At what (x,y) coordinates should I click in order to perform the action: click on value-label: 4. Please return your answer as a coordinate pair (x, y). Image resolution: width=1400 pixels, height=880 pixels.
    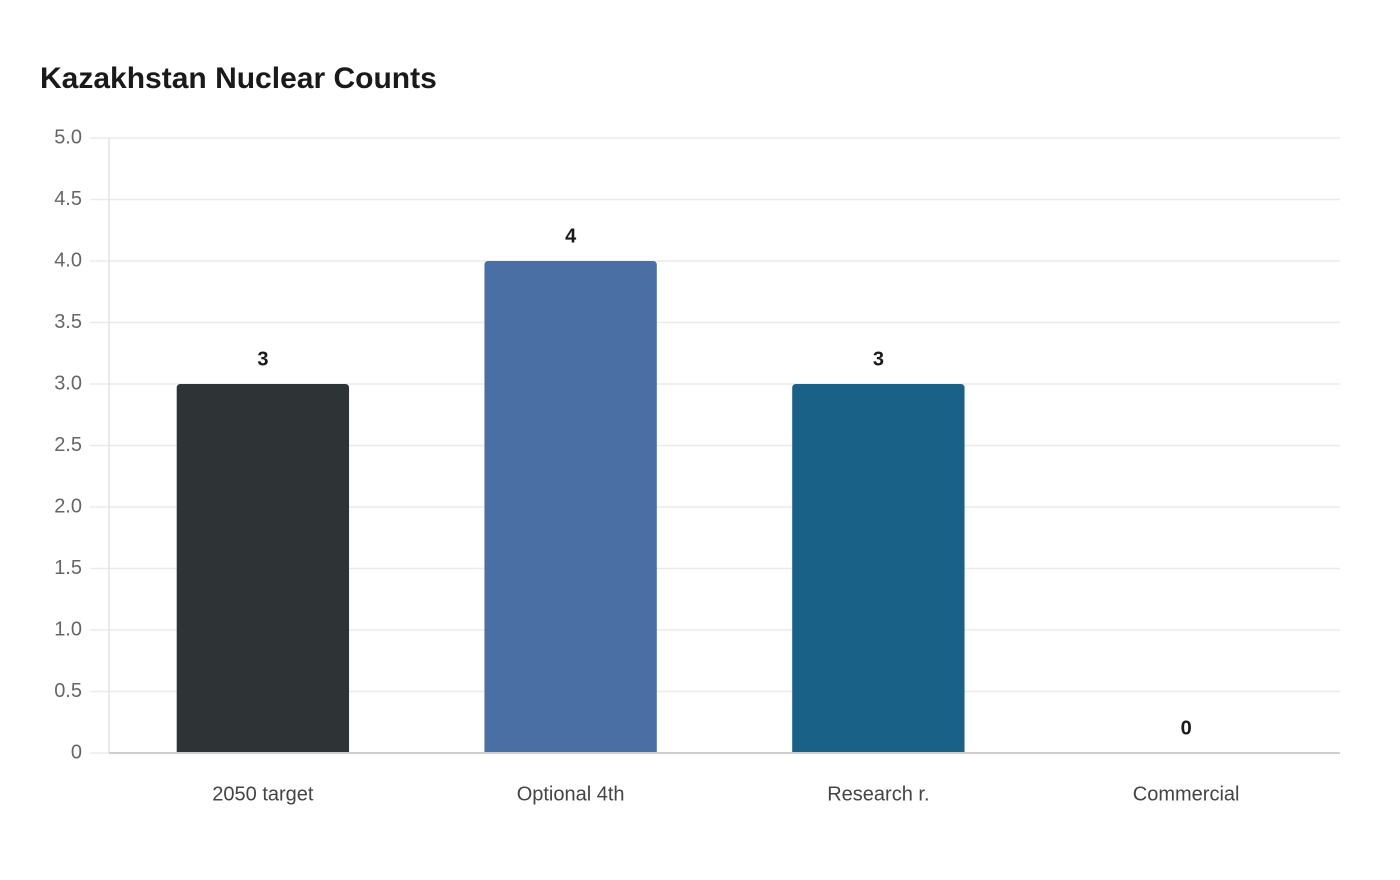
    Looking at the image, I should click on (571, 236).